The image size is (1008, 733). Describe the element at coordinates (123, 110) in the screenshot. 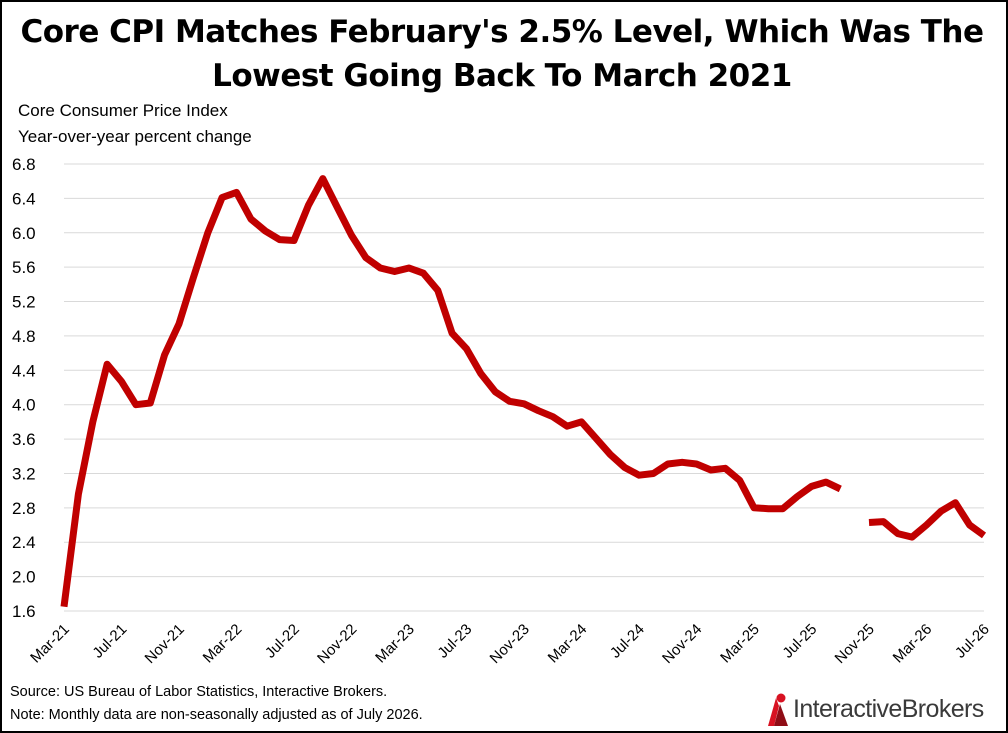

I see `y-axis-title: Core Consumer Price Index` at that location.